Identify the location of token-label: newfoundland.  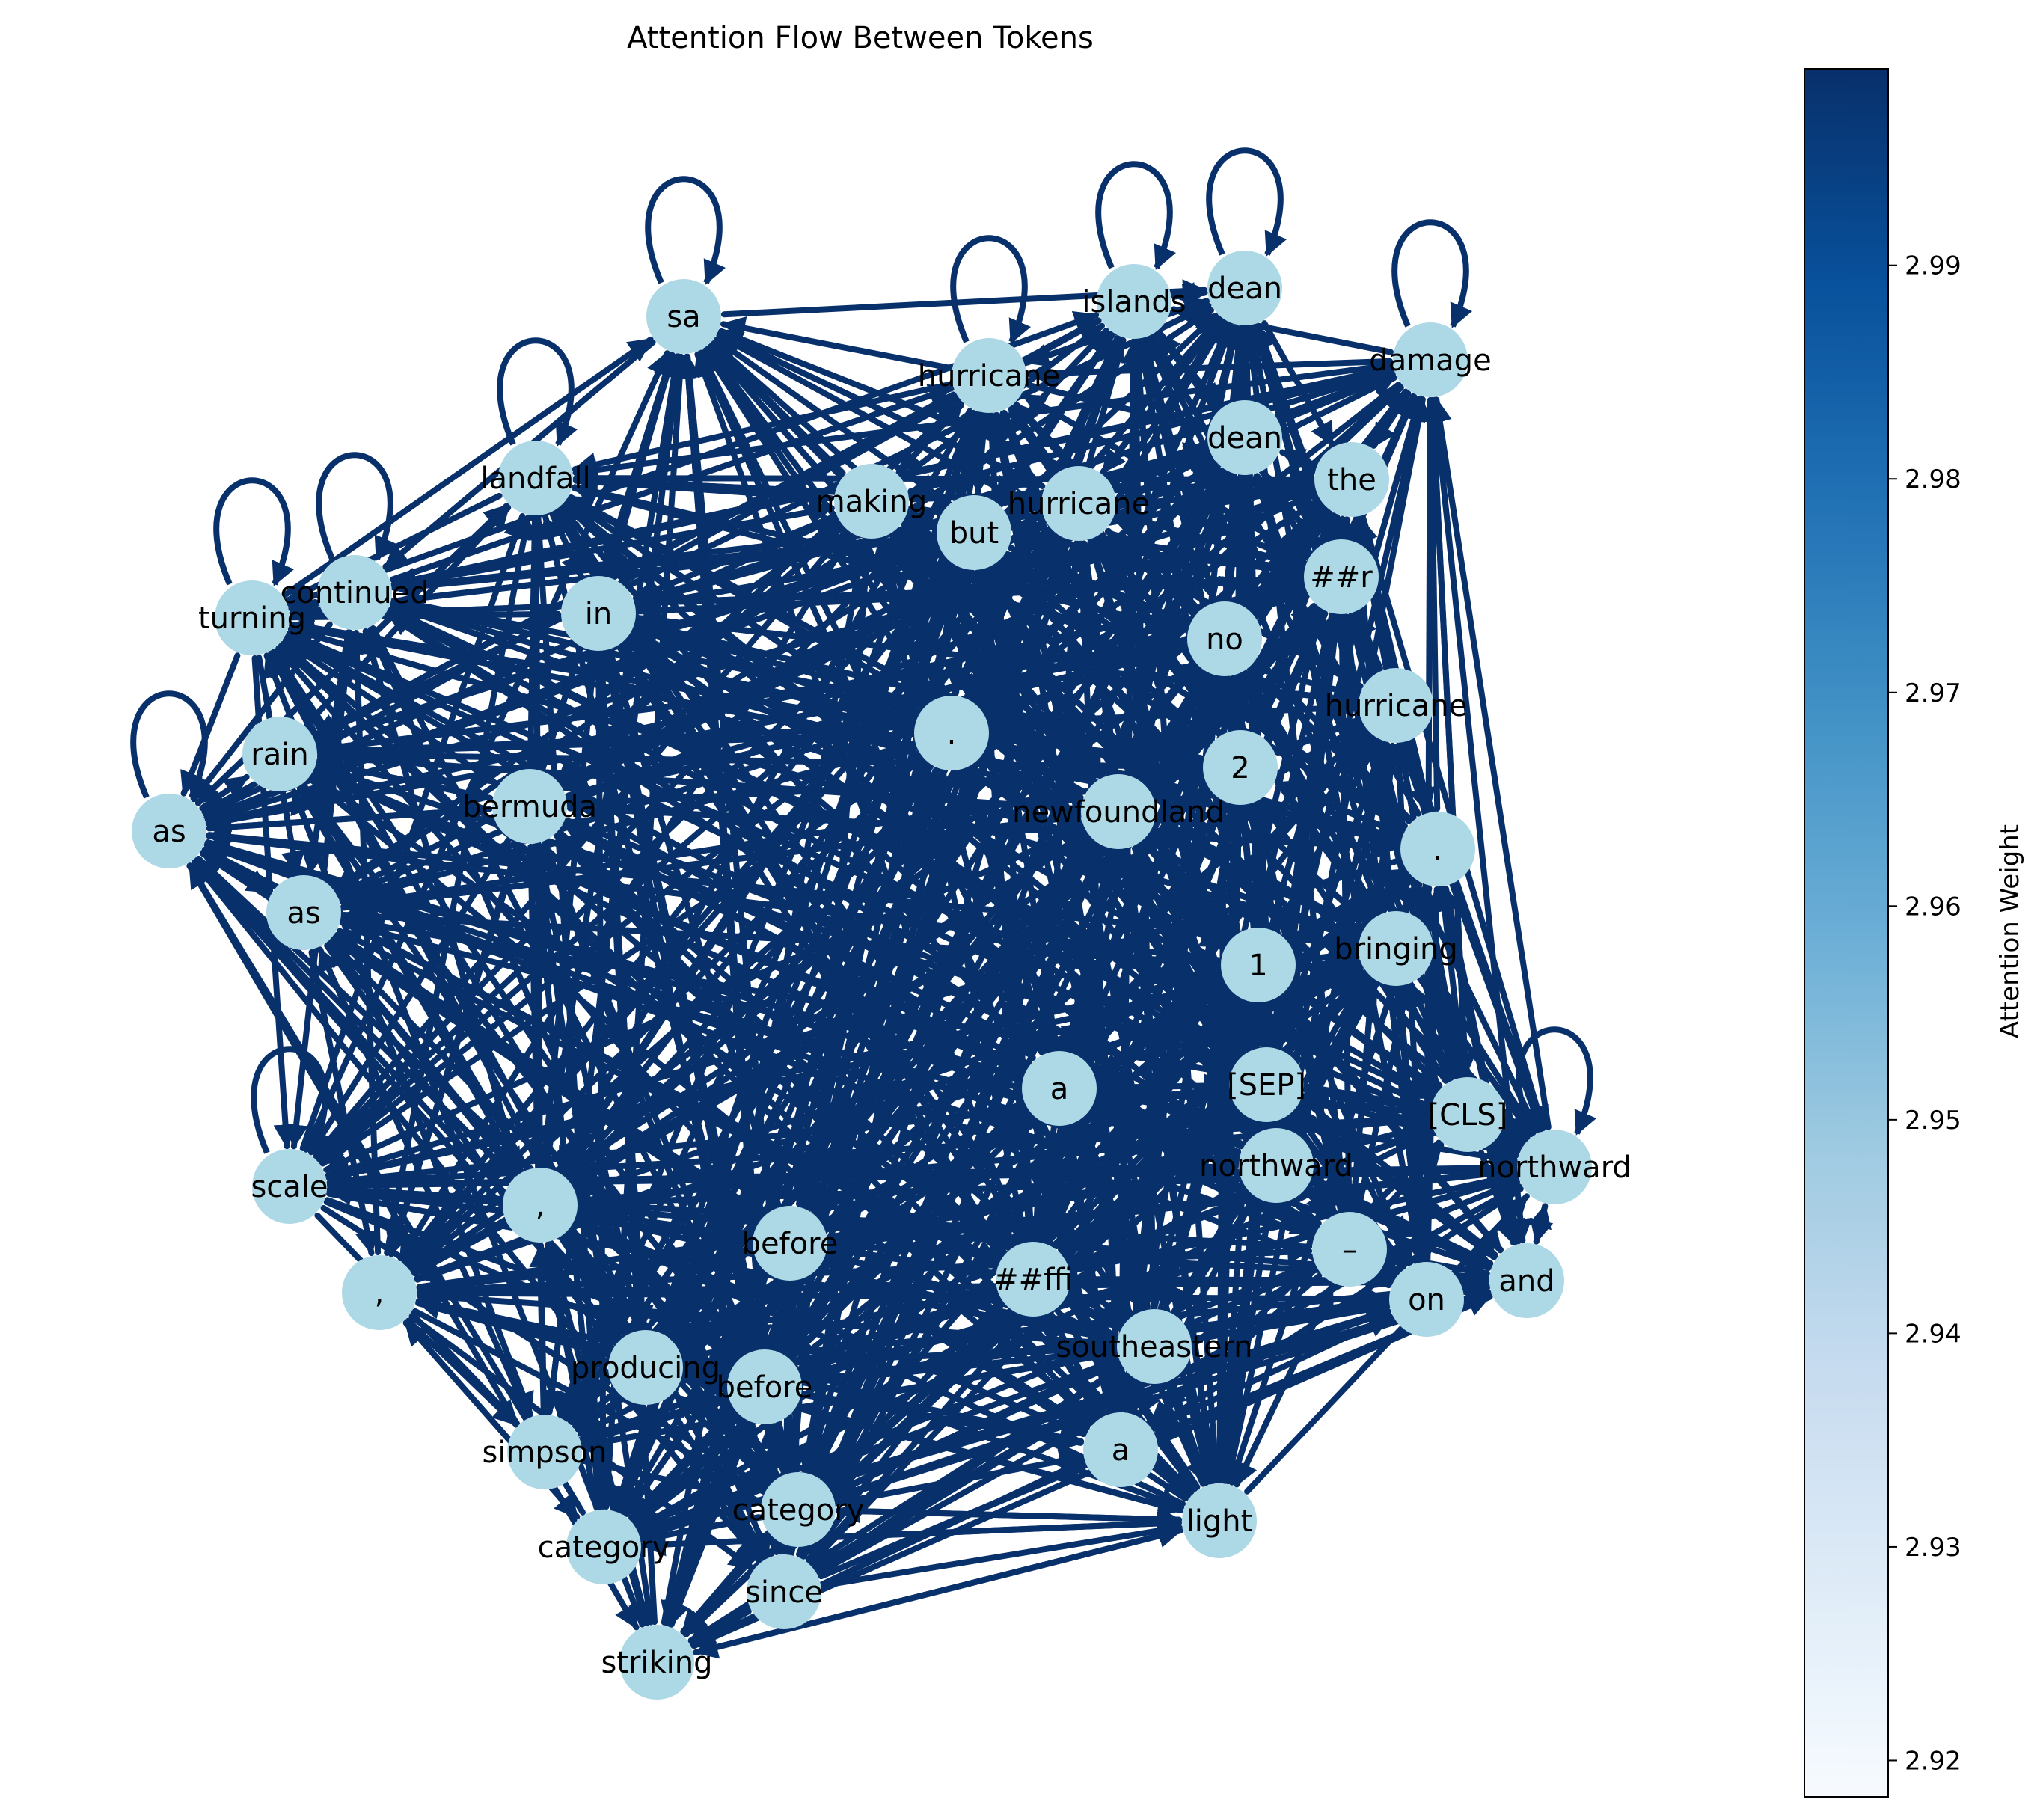
(1118, 812).